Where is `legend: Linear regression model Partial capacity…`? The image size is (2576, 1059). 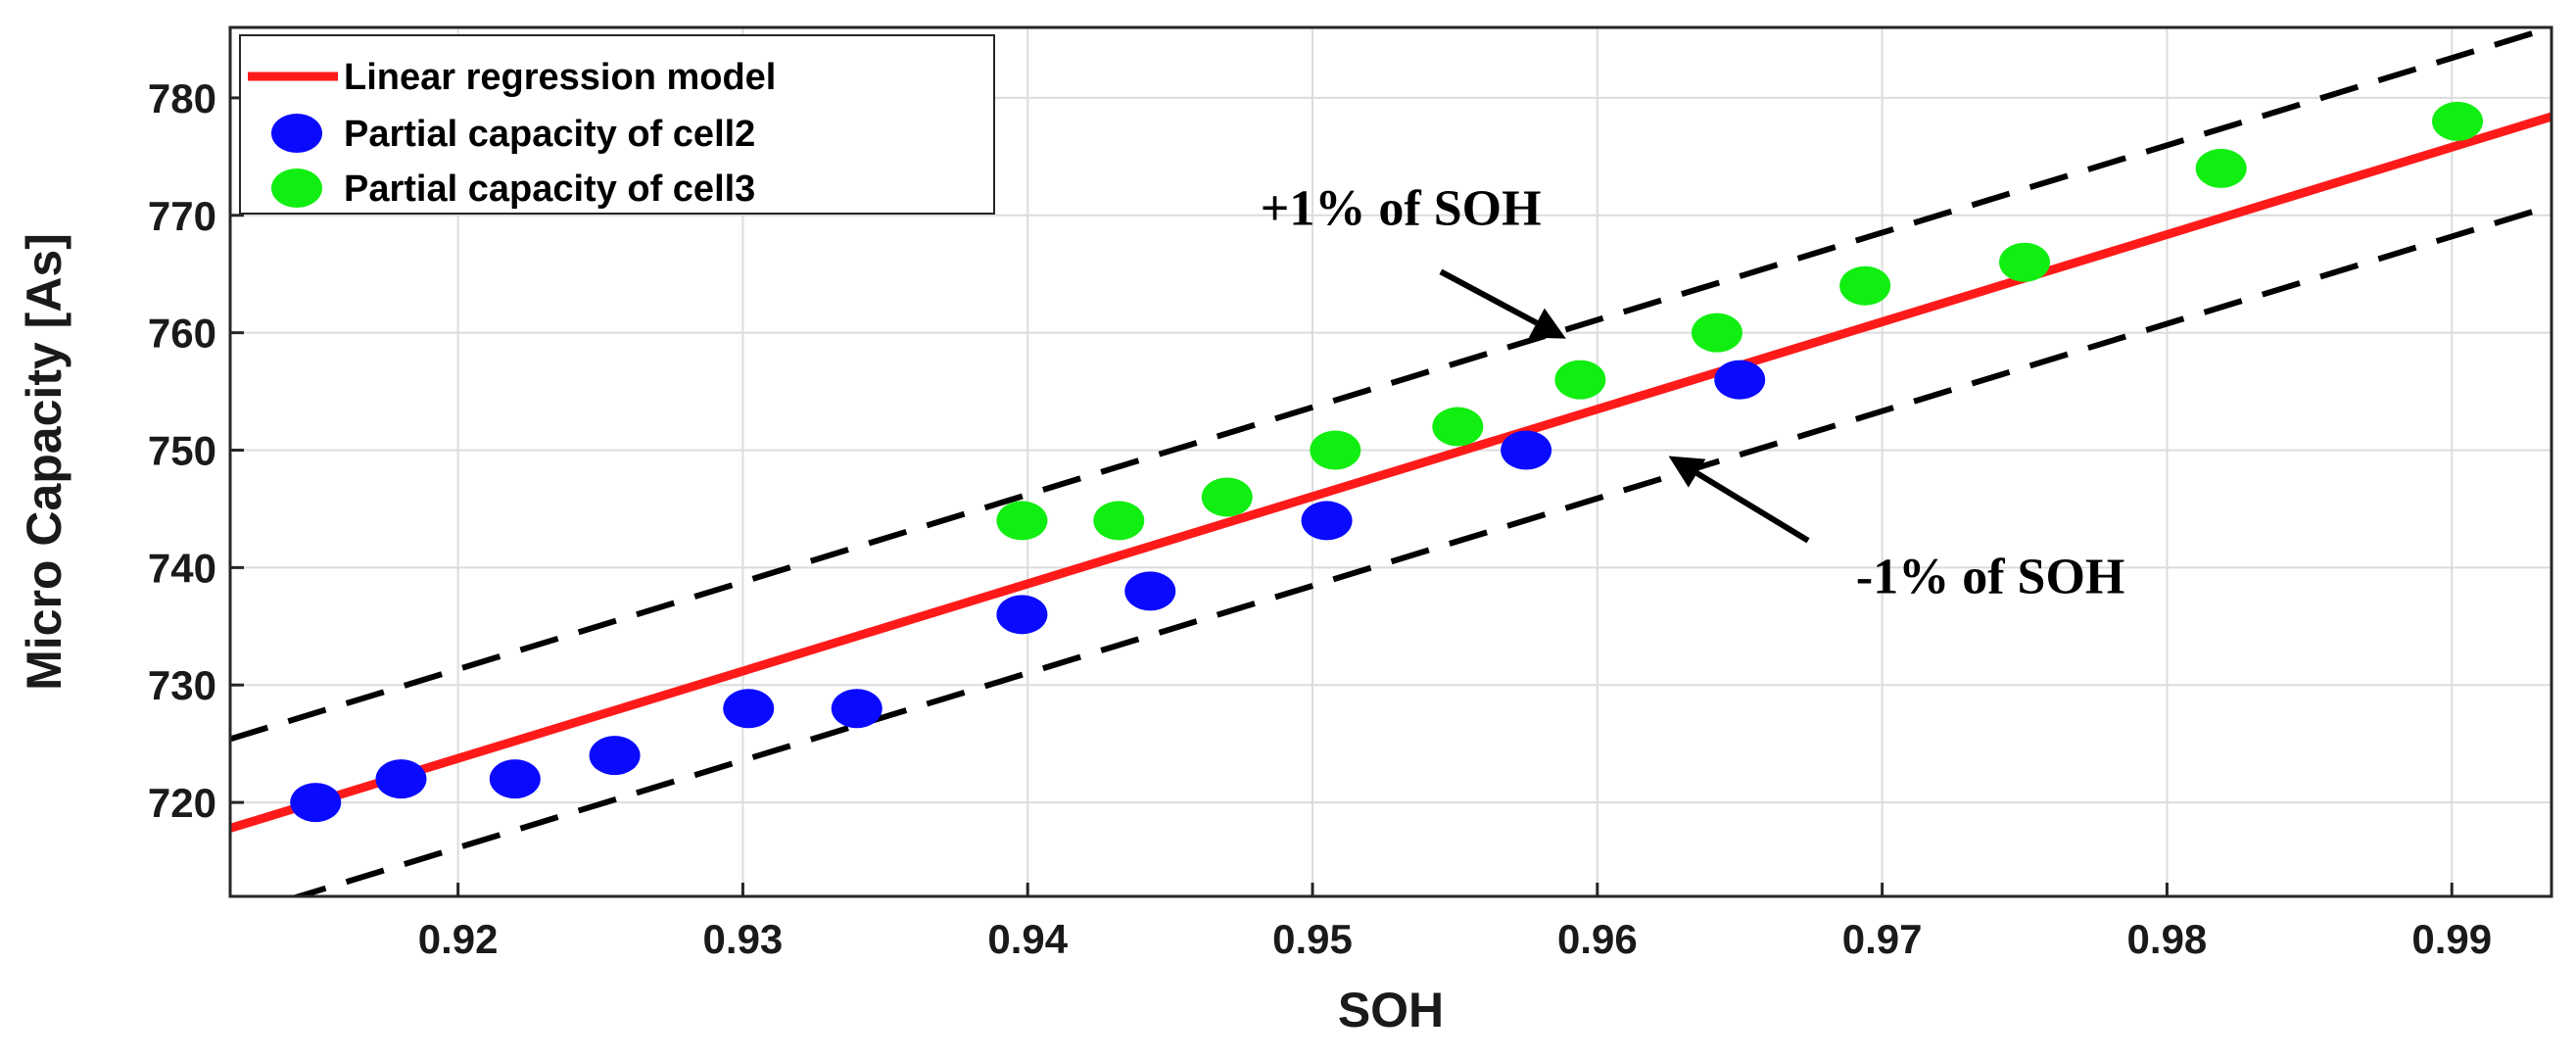 legend: Linear regression model Partial capacity… is located at coordinates (617, 124).